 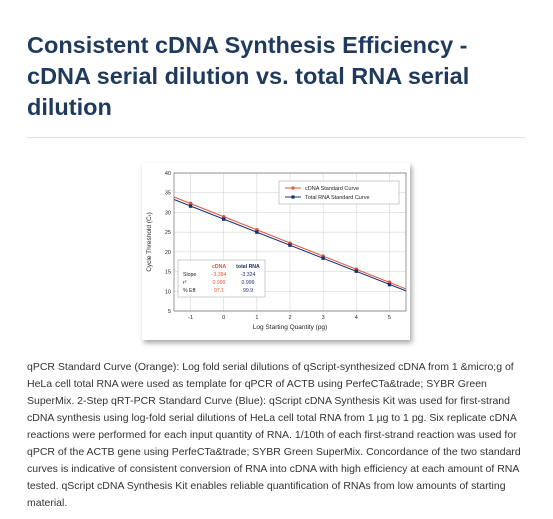 What do you see at coordinates (219, 275) in the screenshot?
I see `stats-cell-cdna: -3.384` at bounding box center [219, 275].